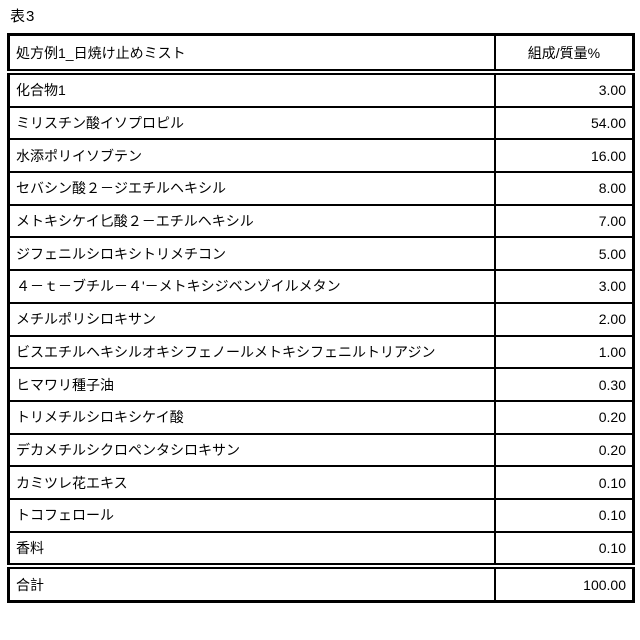  I want to click on ingredient-value: 2.00, so click(564, 319).